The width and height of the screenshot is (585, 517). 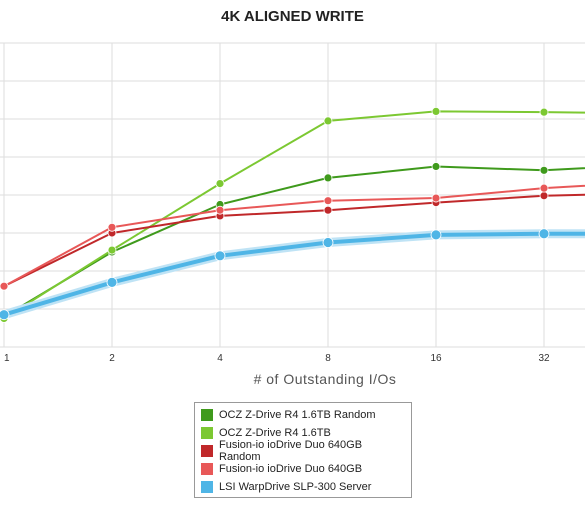 I want to click on legend-item: Fusion-io ioDrive Duo 640GB Random, so click(x=303, y=451).